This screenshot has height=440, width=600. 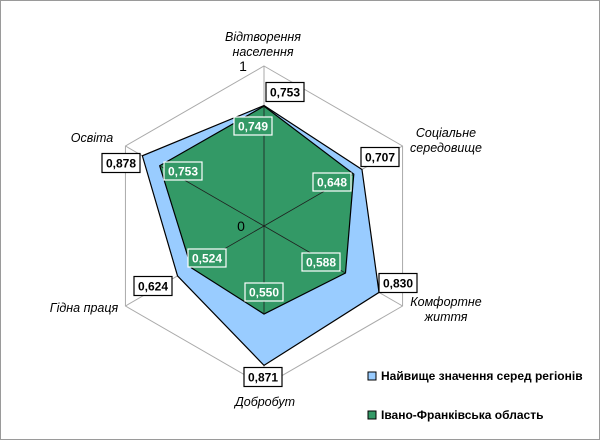 I want to click on value-label-region-5: 0,753, so click(x=183, y=171).